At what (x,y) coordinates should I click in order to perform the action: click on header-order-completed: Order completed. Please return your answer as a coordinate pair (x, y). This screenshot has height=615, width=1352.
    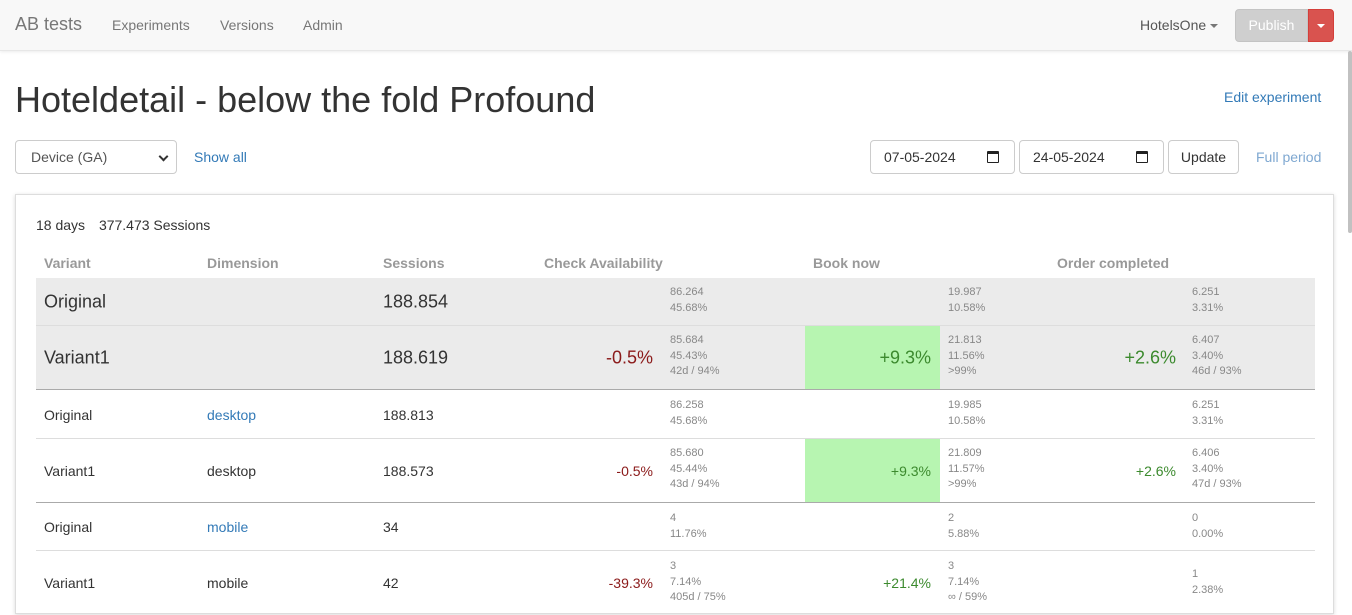
    Looking at the image, I should click on (1113, 263).